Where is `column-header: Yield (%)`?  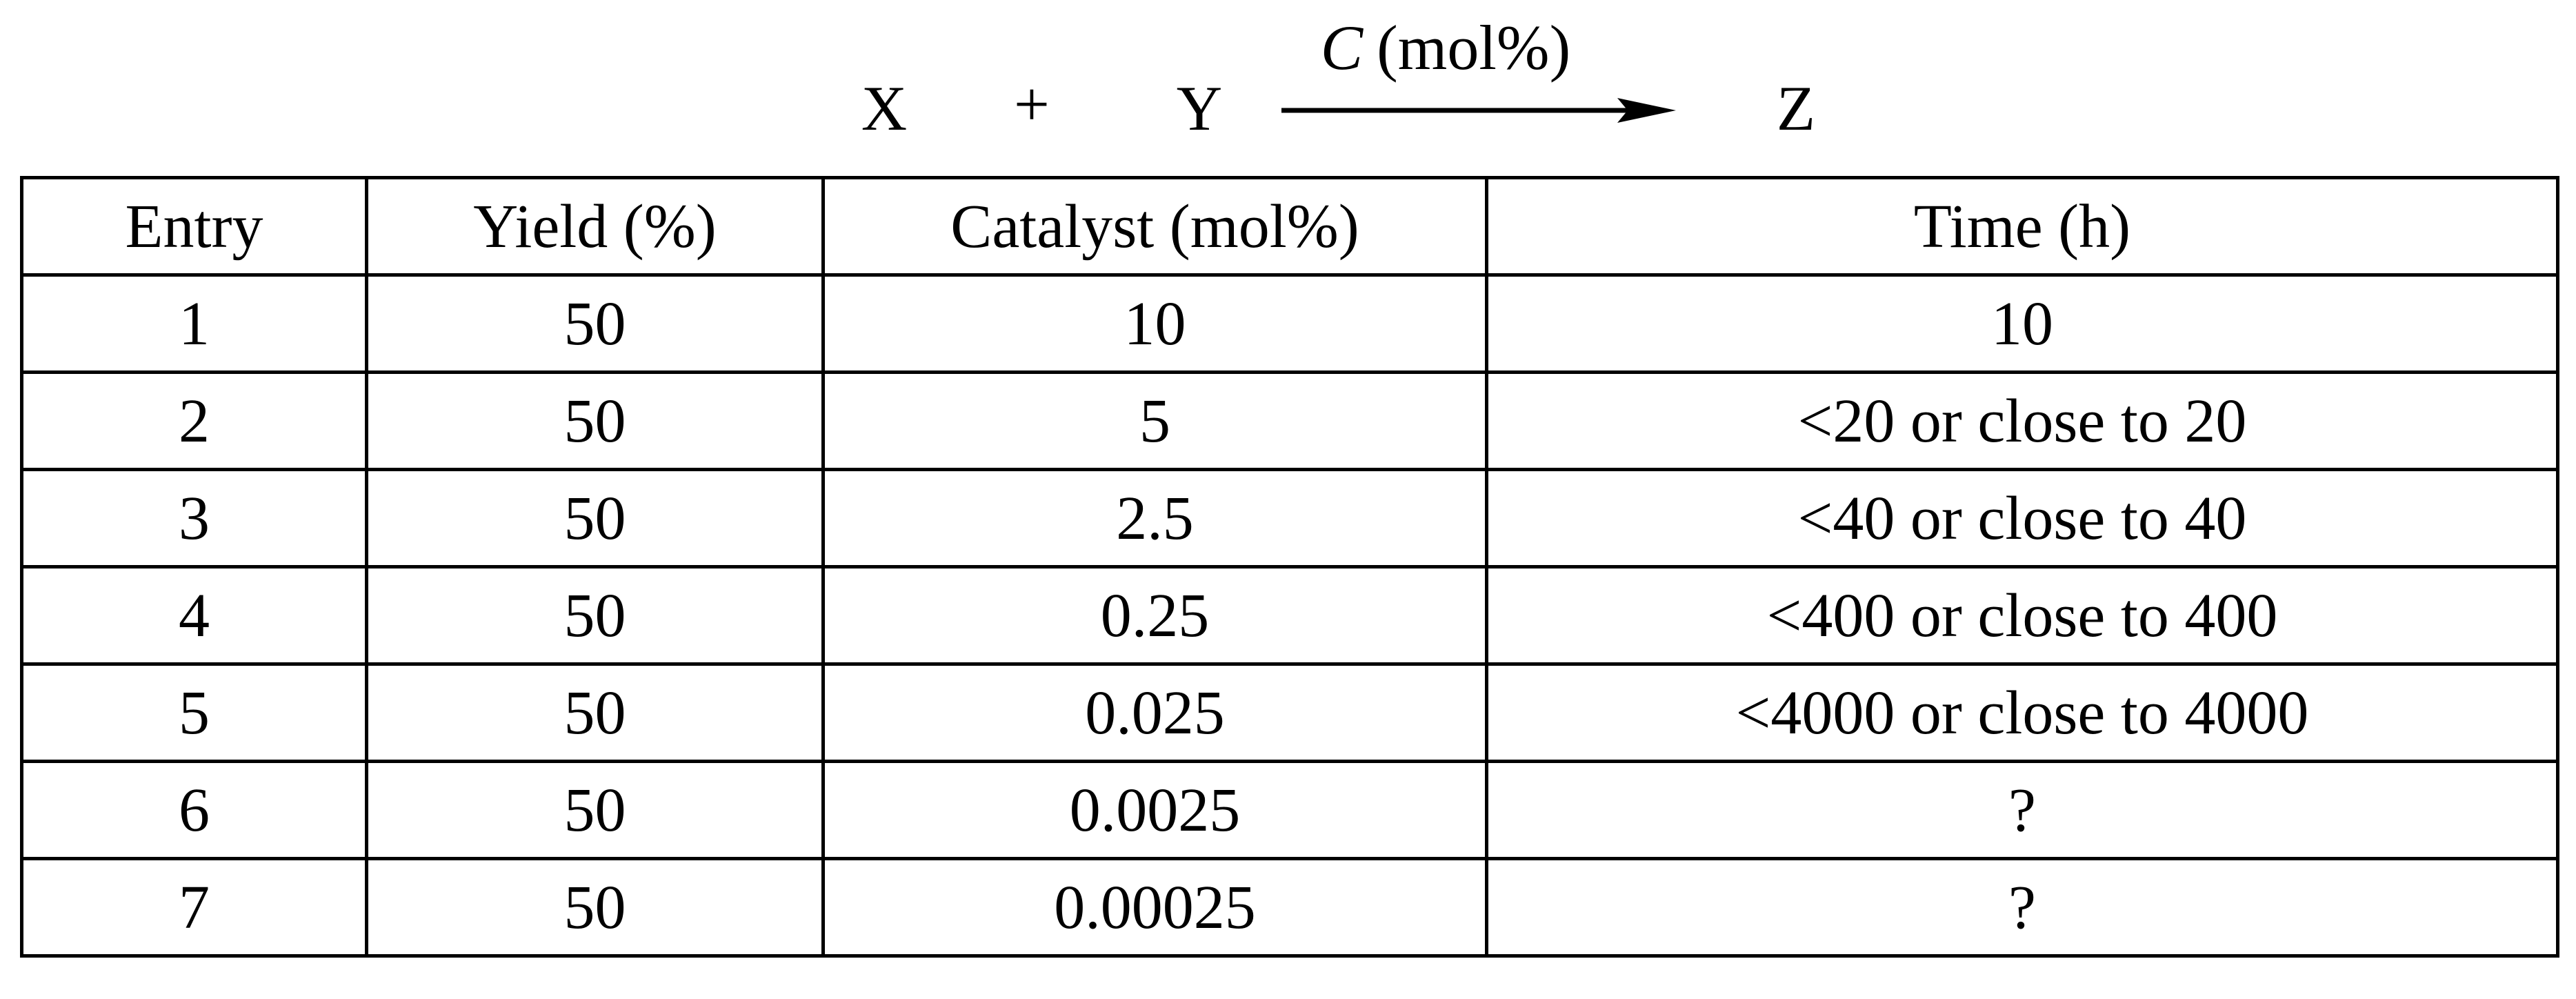
column-header: Yield (%) is located at coordinates (595, 226).